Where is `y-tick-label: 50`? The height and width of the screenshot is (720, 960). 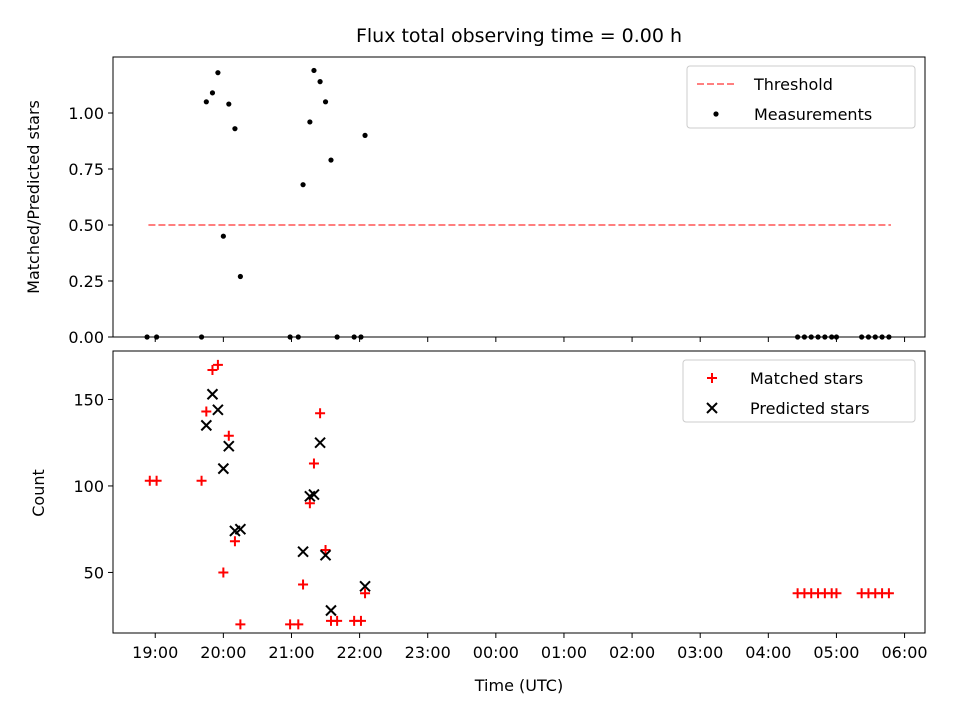 y-tick-label: 50 is located at coordinates (94, 572).